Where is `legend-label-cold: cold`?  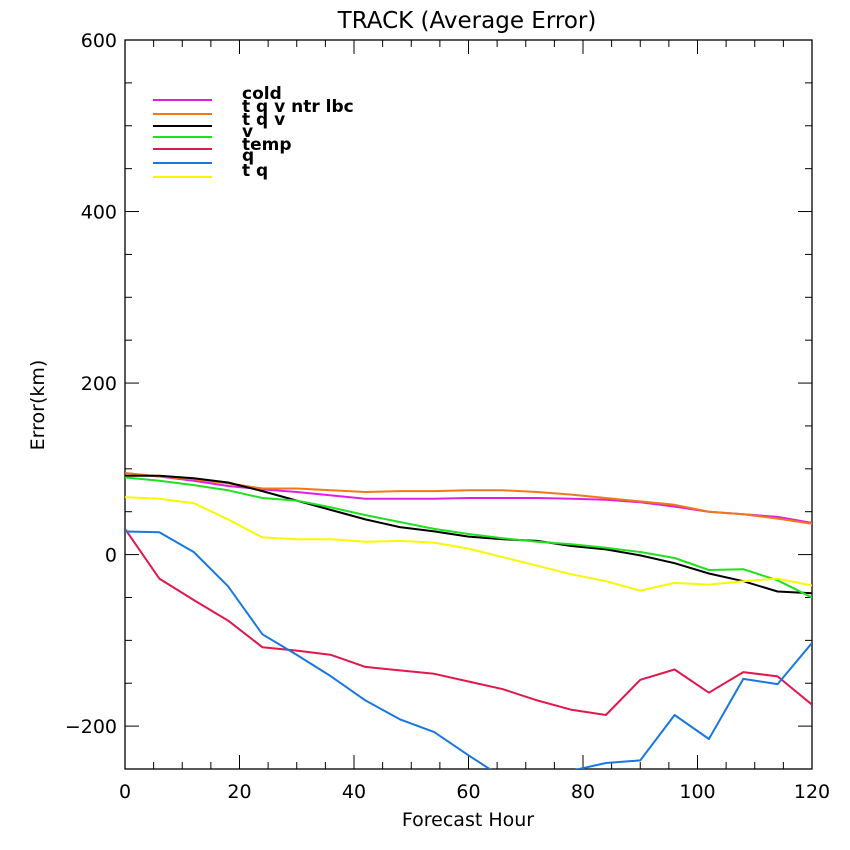 legend-label-cold: cold is located at coordinates (262, 94).